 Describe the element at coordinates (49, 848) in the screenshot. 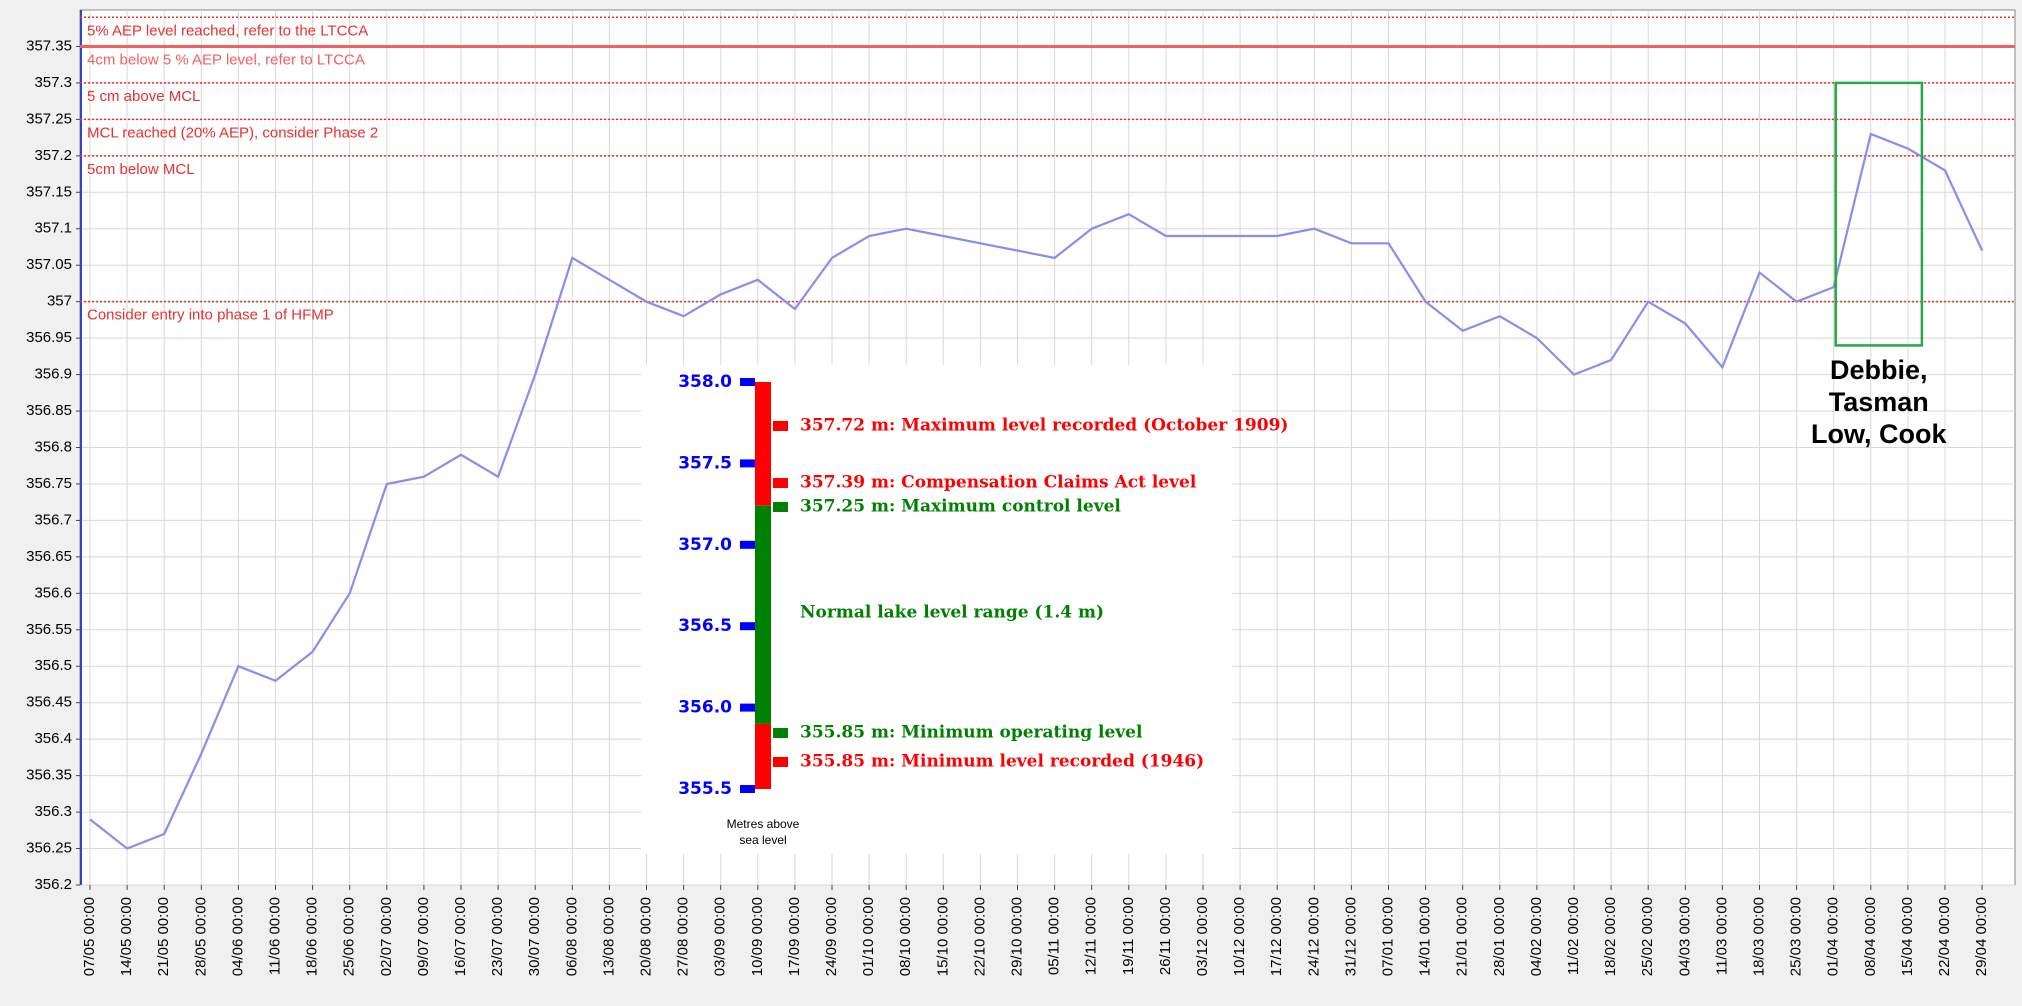

I see `y-tick-label: 356.25` at that location.